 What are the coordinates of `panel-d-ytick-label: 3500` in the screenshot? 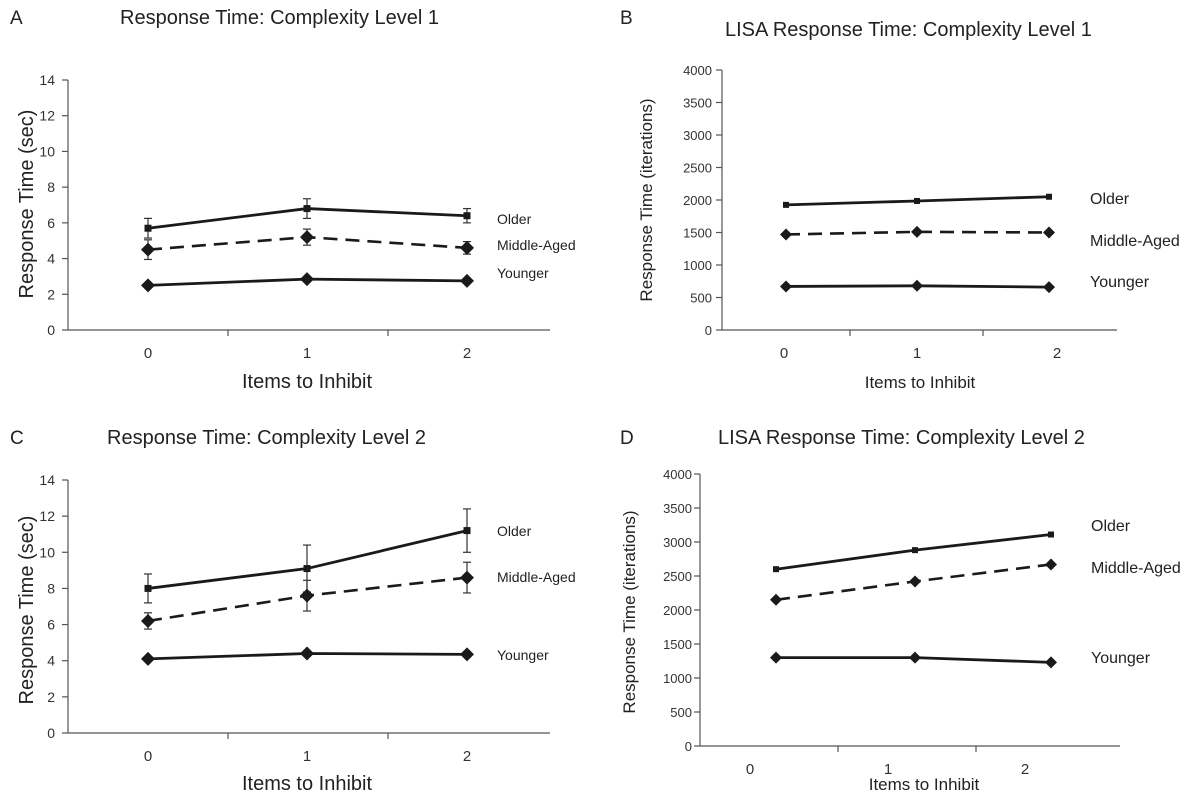 It's located at (677, 508).